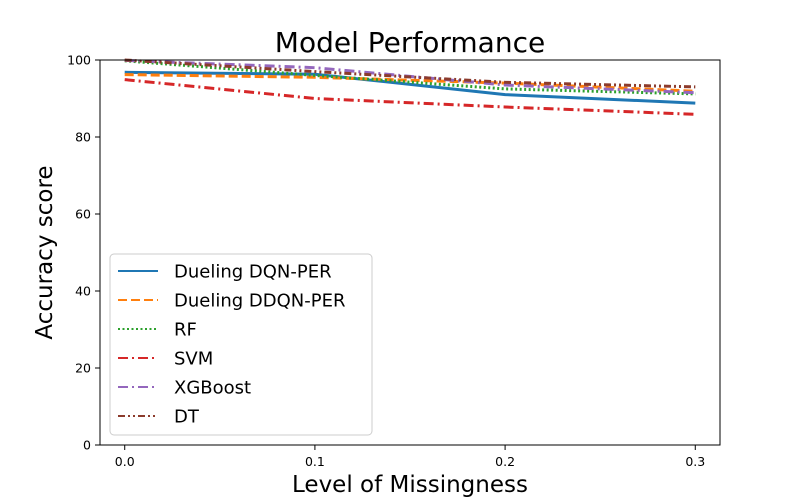 The image size is (800, 500). I want to click on legend-label: Dueling DQN-PER, so click(253, 272).